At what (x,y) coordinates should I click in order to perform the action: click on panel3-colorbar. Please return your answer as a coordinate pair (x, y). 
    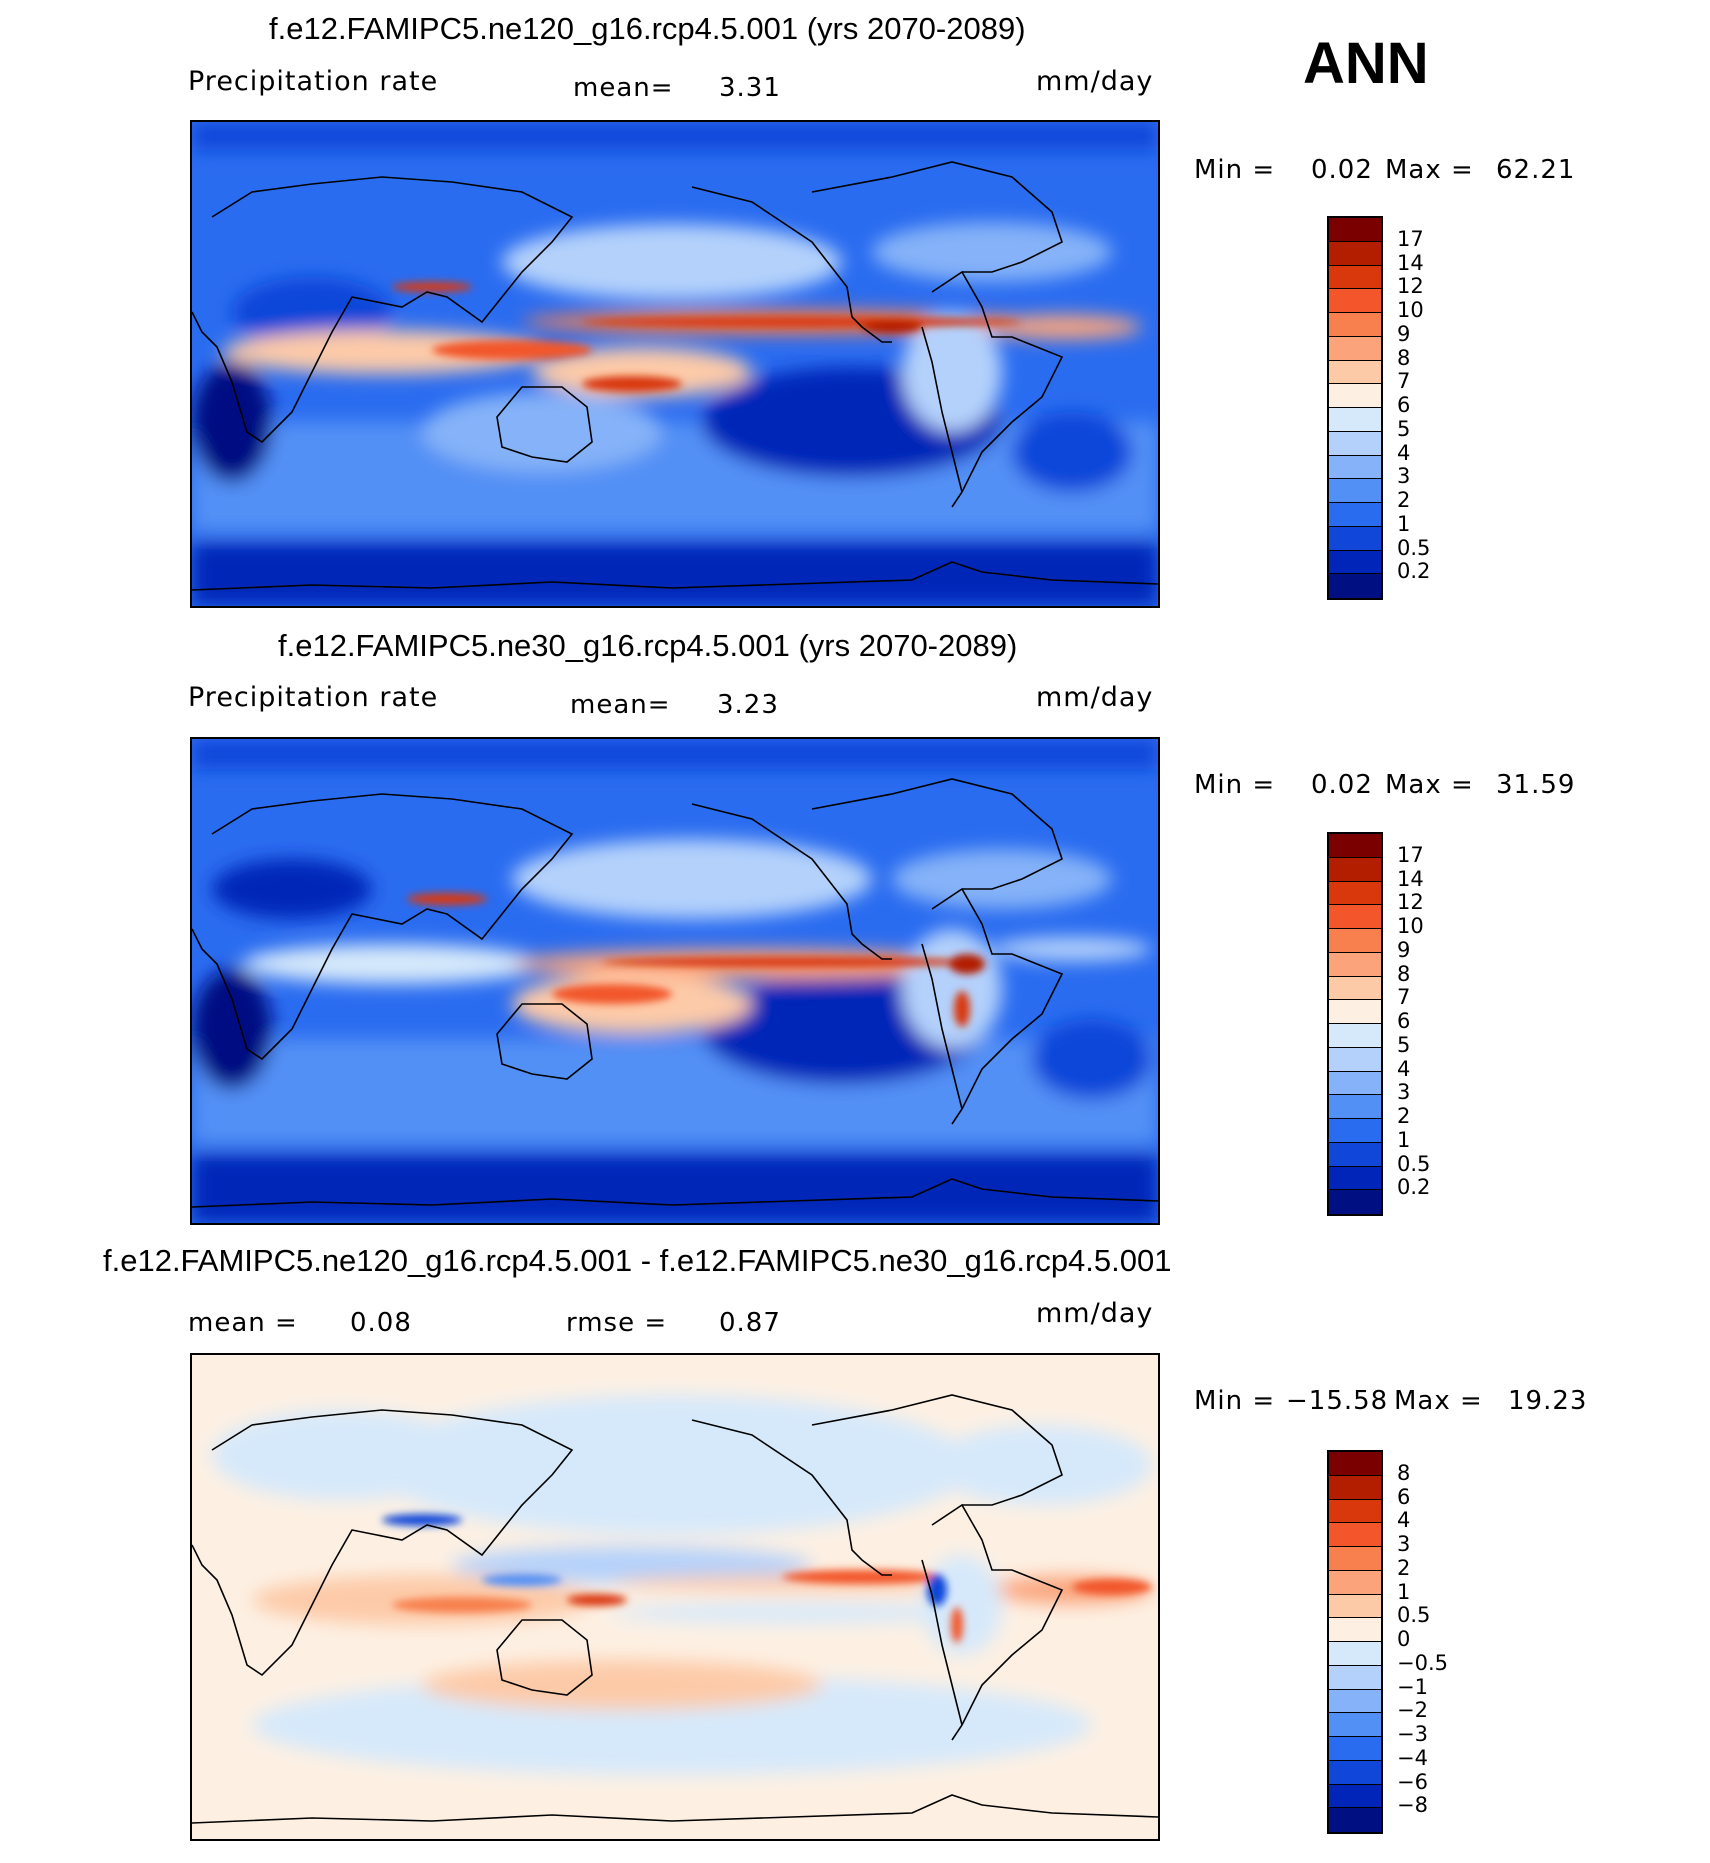
    Looking at the image, I should click on (1355, 1642).